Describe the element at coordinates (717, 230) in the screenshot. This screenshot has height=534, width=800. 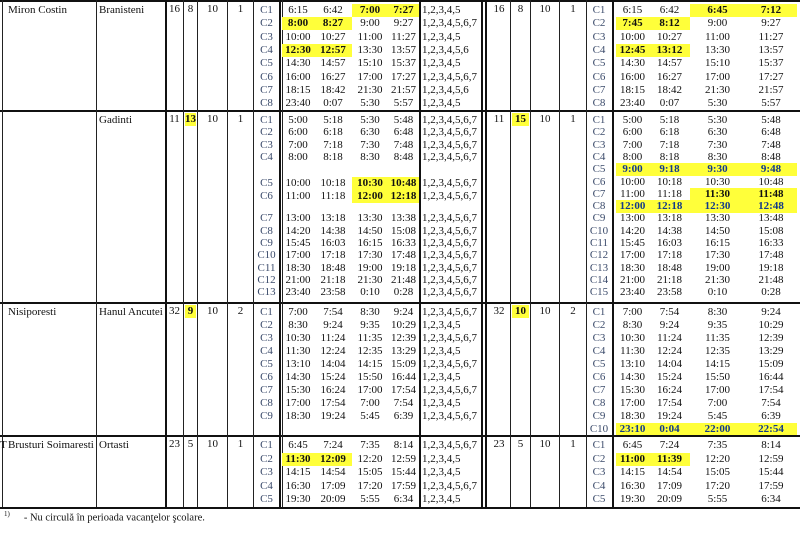
I see `departure-time: 14:50` at that location.